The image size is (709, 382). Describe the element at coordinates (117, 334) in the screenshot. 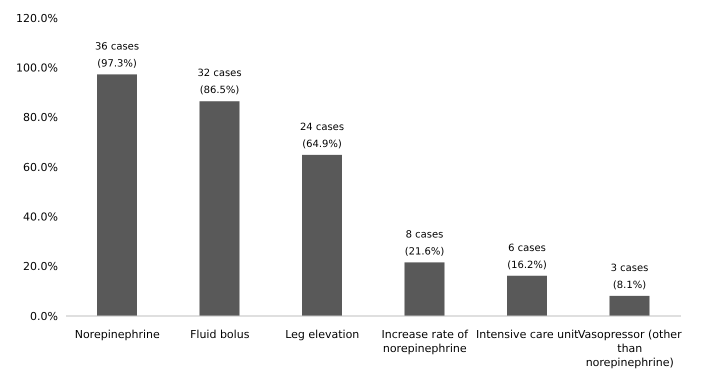

I see `x-tick-label: Norepinephrine` at that location.